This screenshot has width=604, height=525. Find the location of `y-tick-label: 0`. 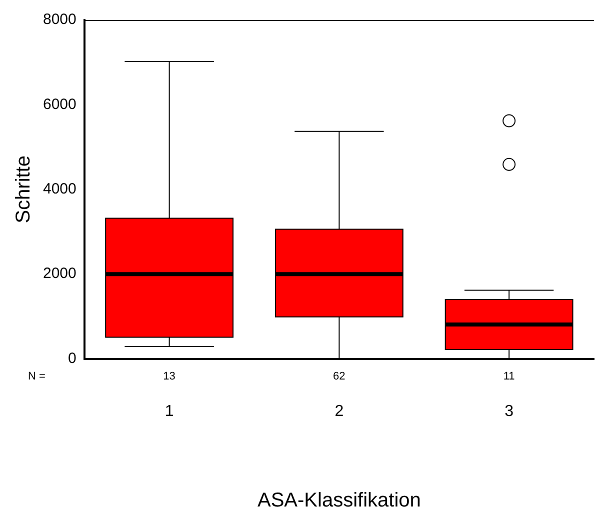

y-tick-label: 0 is located at coordinates (72, 358).